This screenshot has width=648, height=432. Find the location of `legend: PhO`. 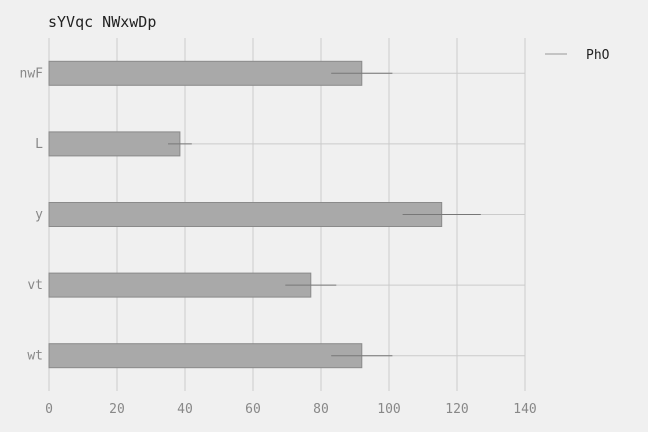

legend: PhO is located at coordinates (577, 55).